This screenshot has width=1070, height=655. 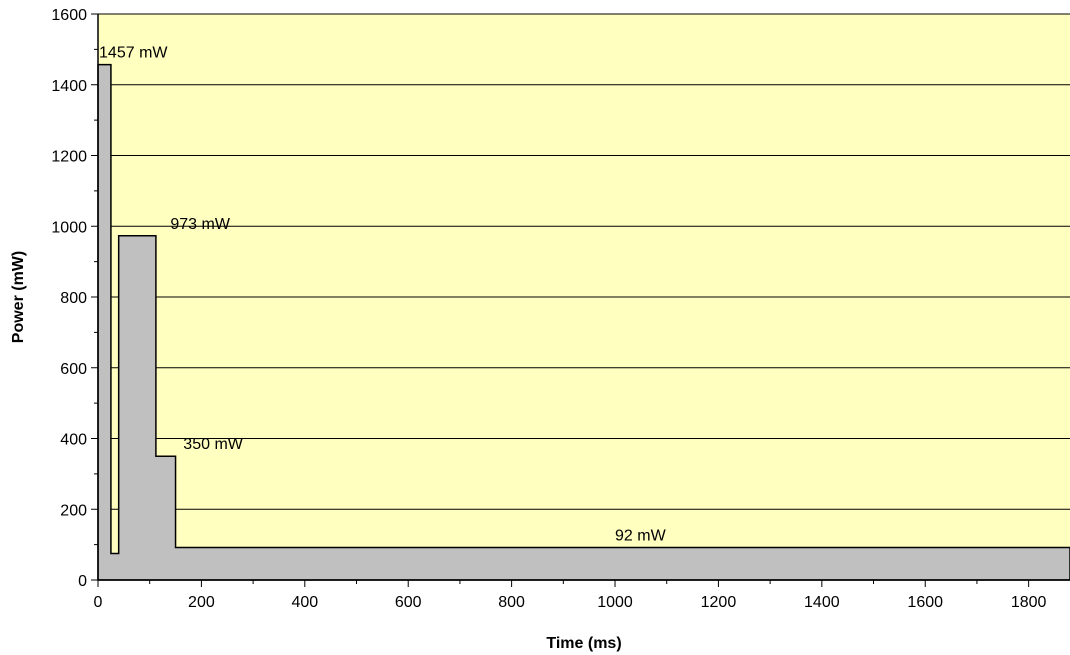 I want to click on x-tick-label: 1200, so click(x=719, y=602).